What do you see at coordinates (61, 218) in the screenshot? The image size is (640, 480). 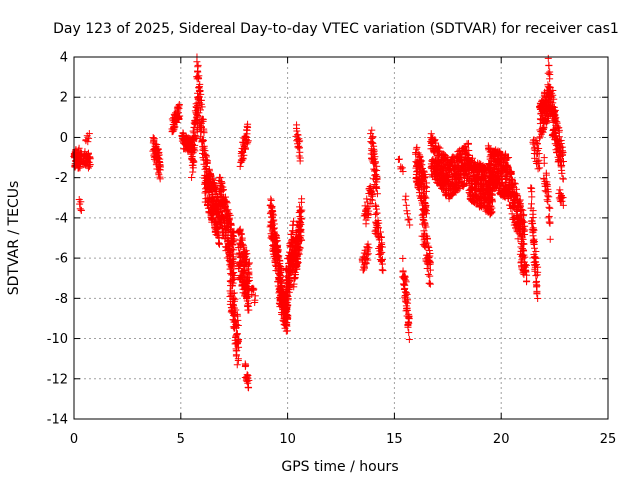 I see `y-tick-label: -4` at bounding box center [61, 218].